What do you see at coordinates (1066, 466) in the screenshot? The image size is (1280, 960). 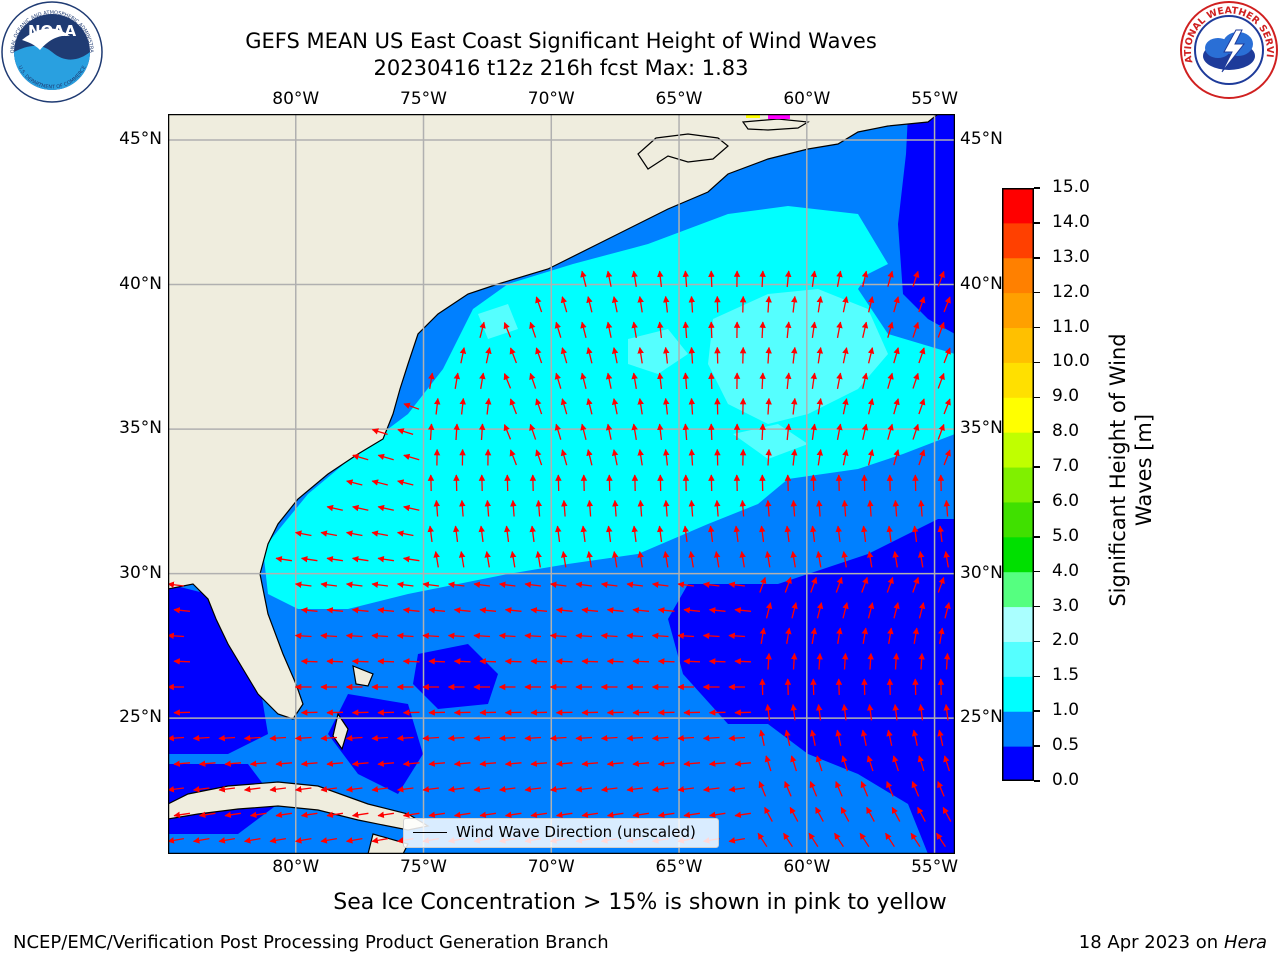 I see `colorbar-tick-label: 7.0` at bounding box center [1066, 466].